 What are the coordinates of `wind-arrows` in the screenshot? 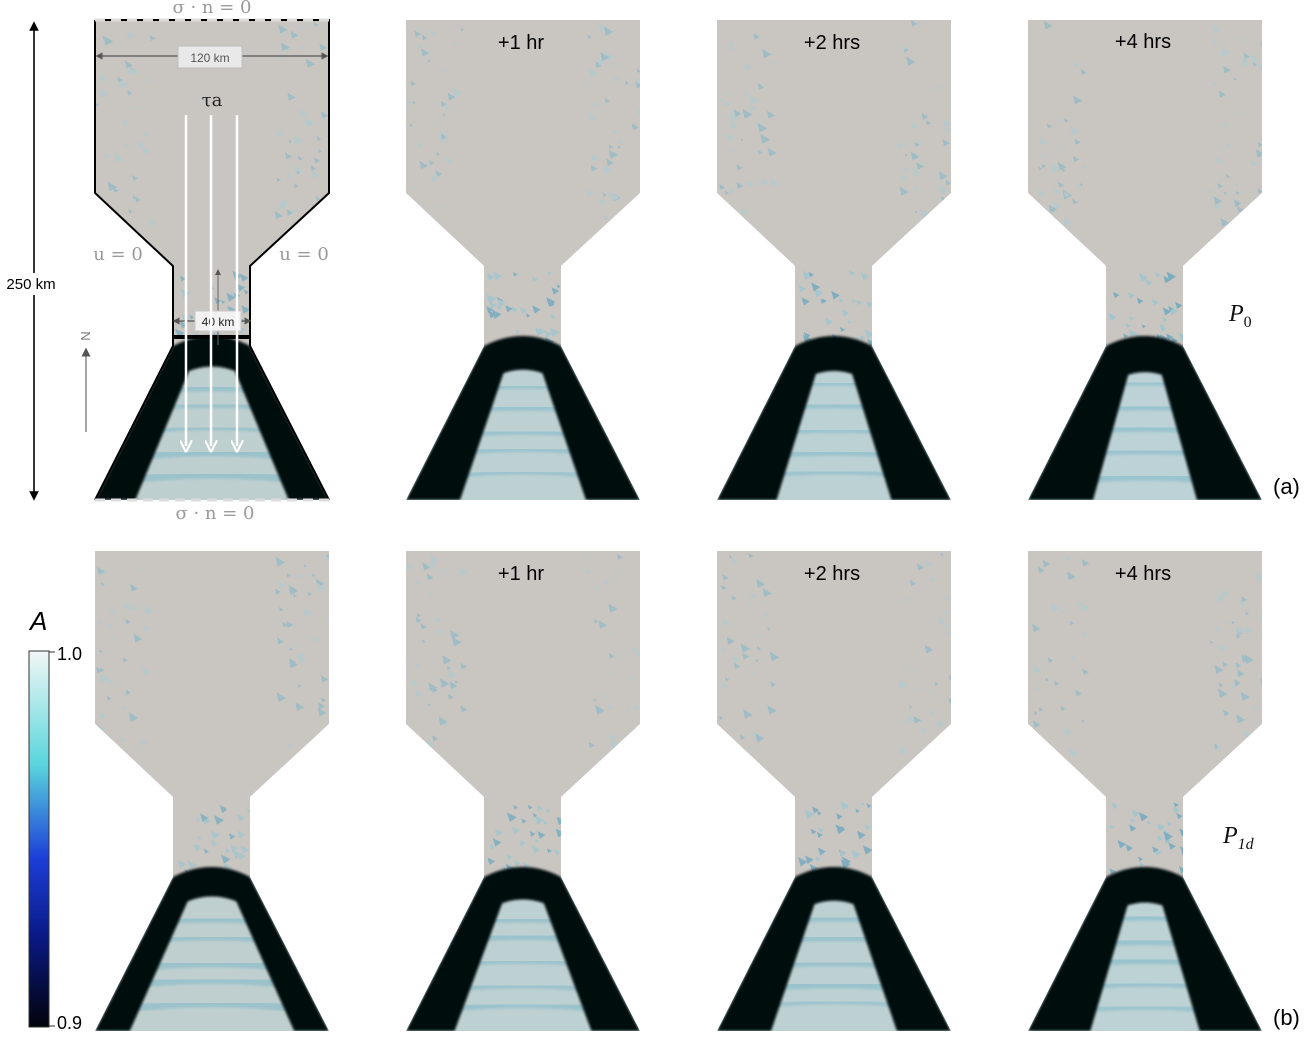 It's located at (211, 280).